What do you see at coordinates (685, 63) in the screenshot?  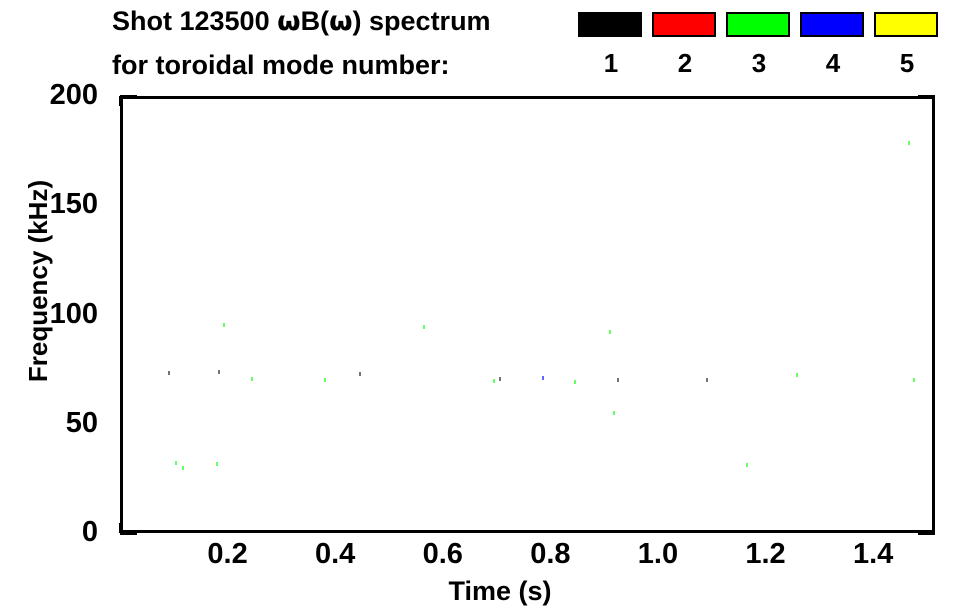 I see `legend-label-2: 2` at bounding box center [685, 63].